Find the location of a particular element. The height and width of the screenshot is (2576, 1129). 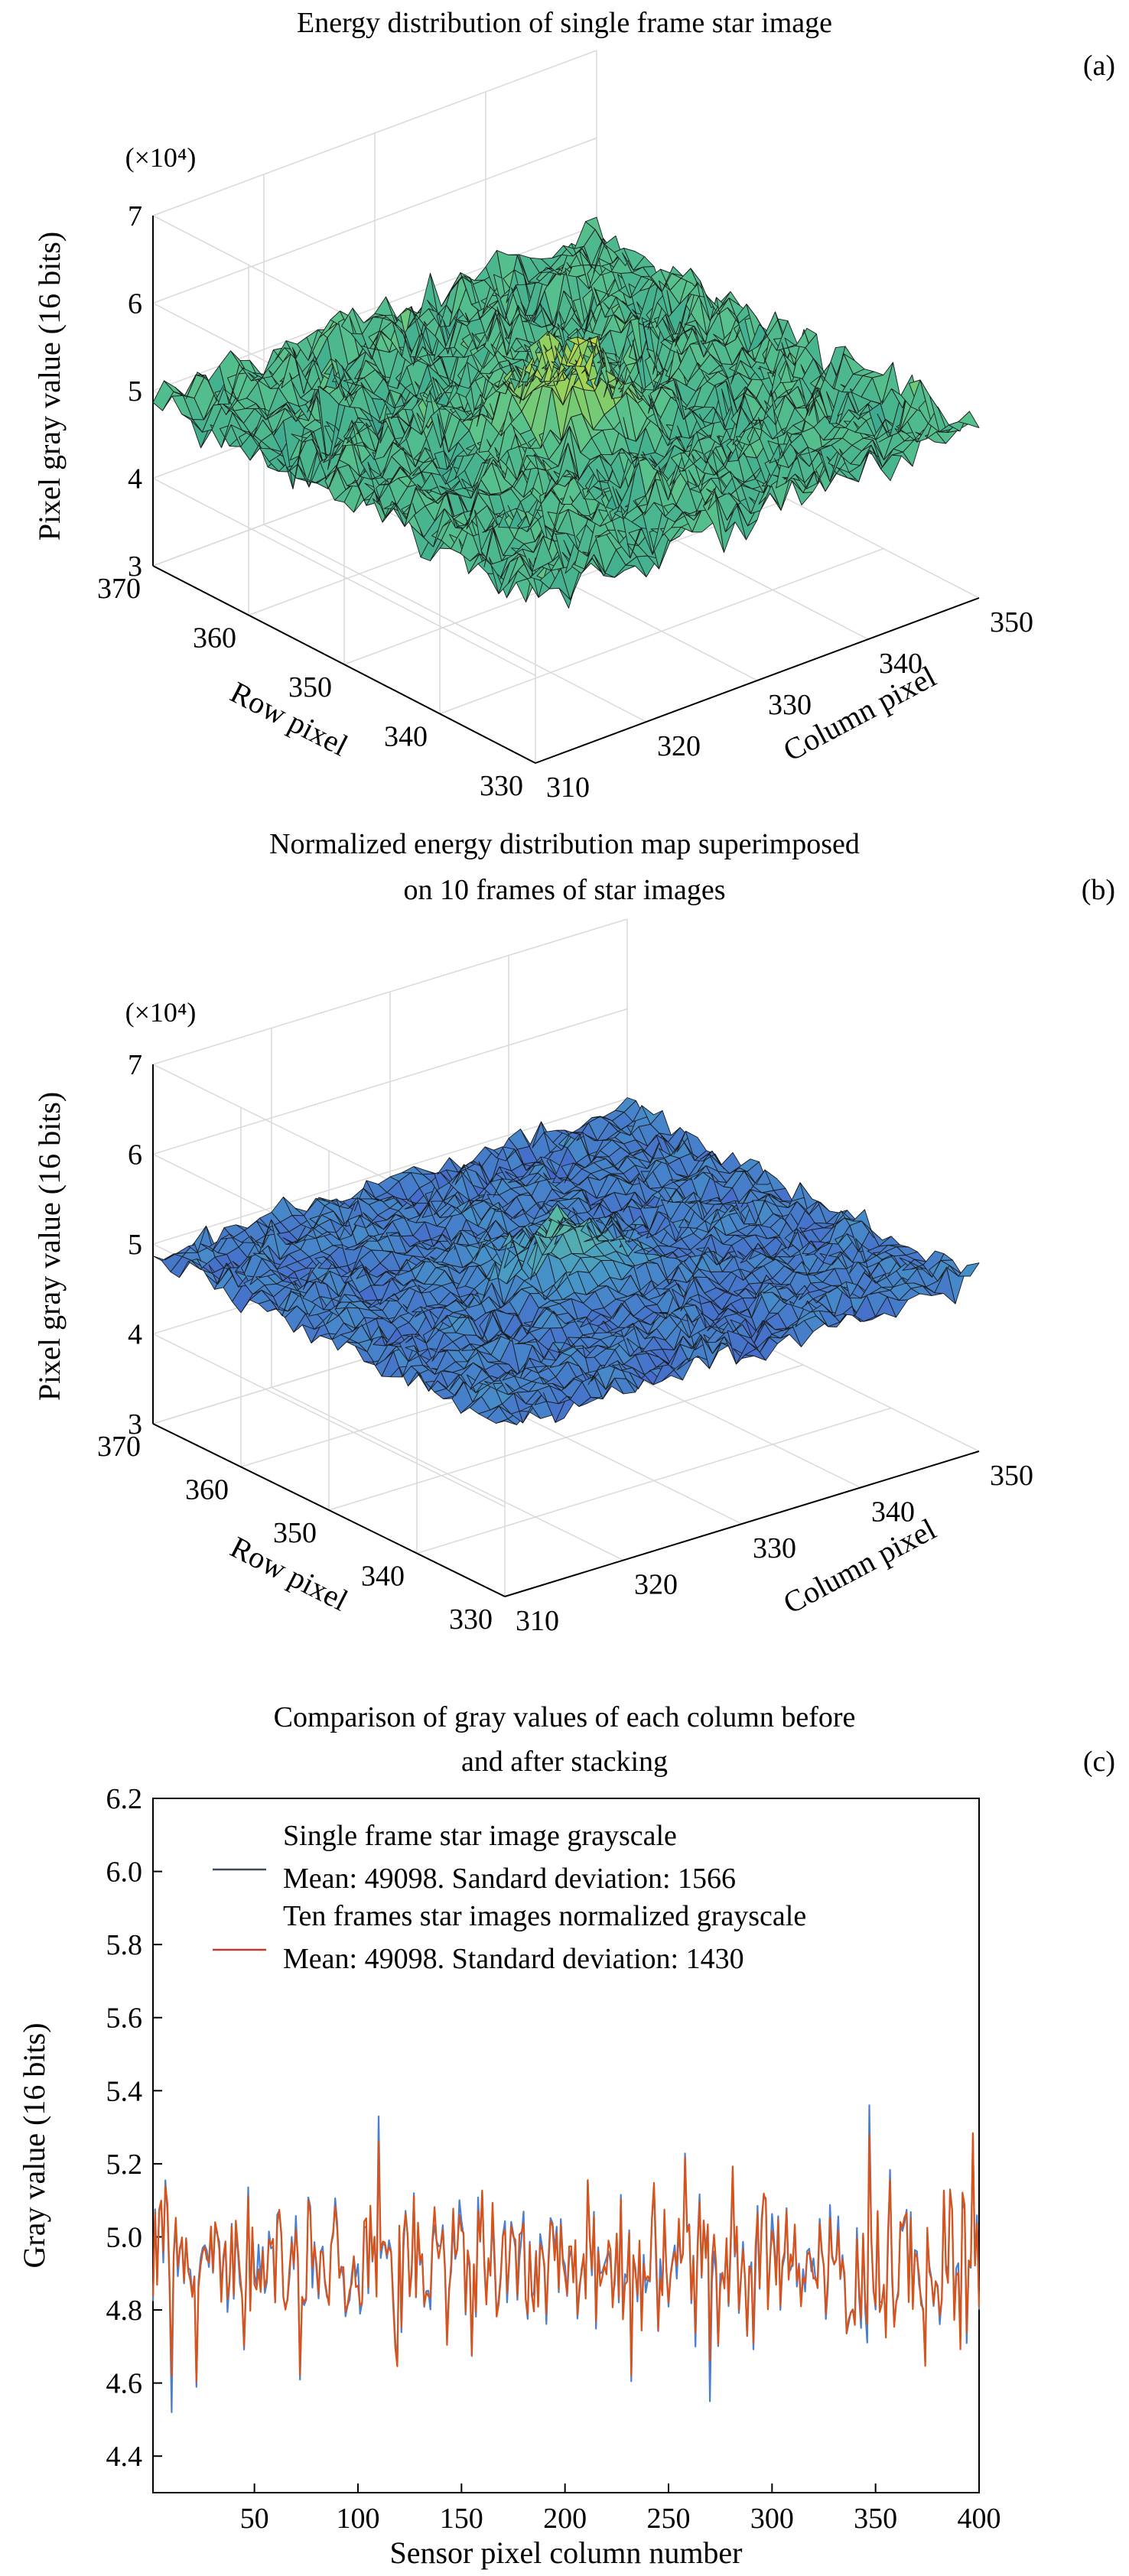

x-tick-label: 50 is located at coordinates (255, 2519).